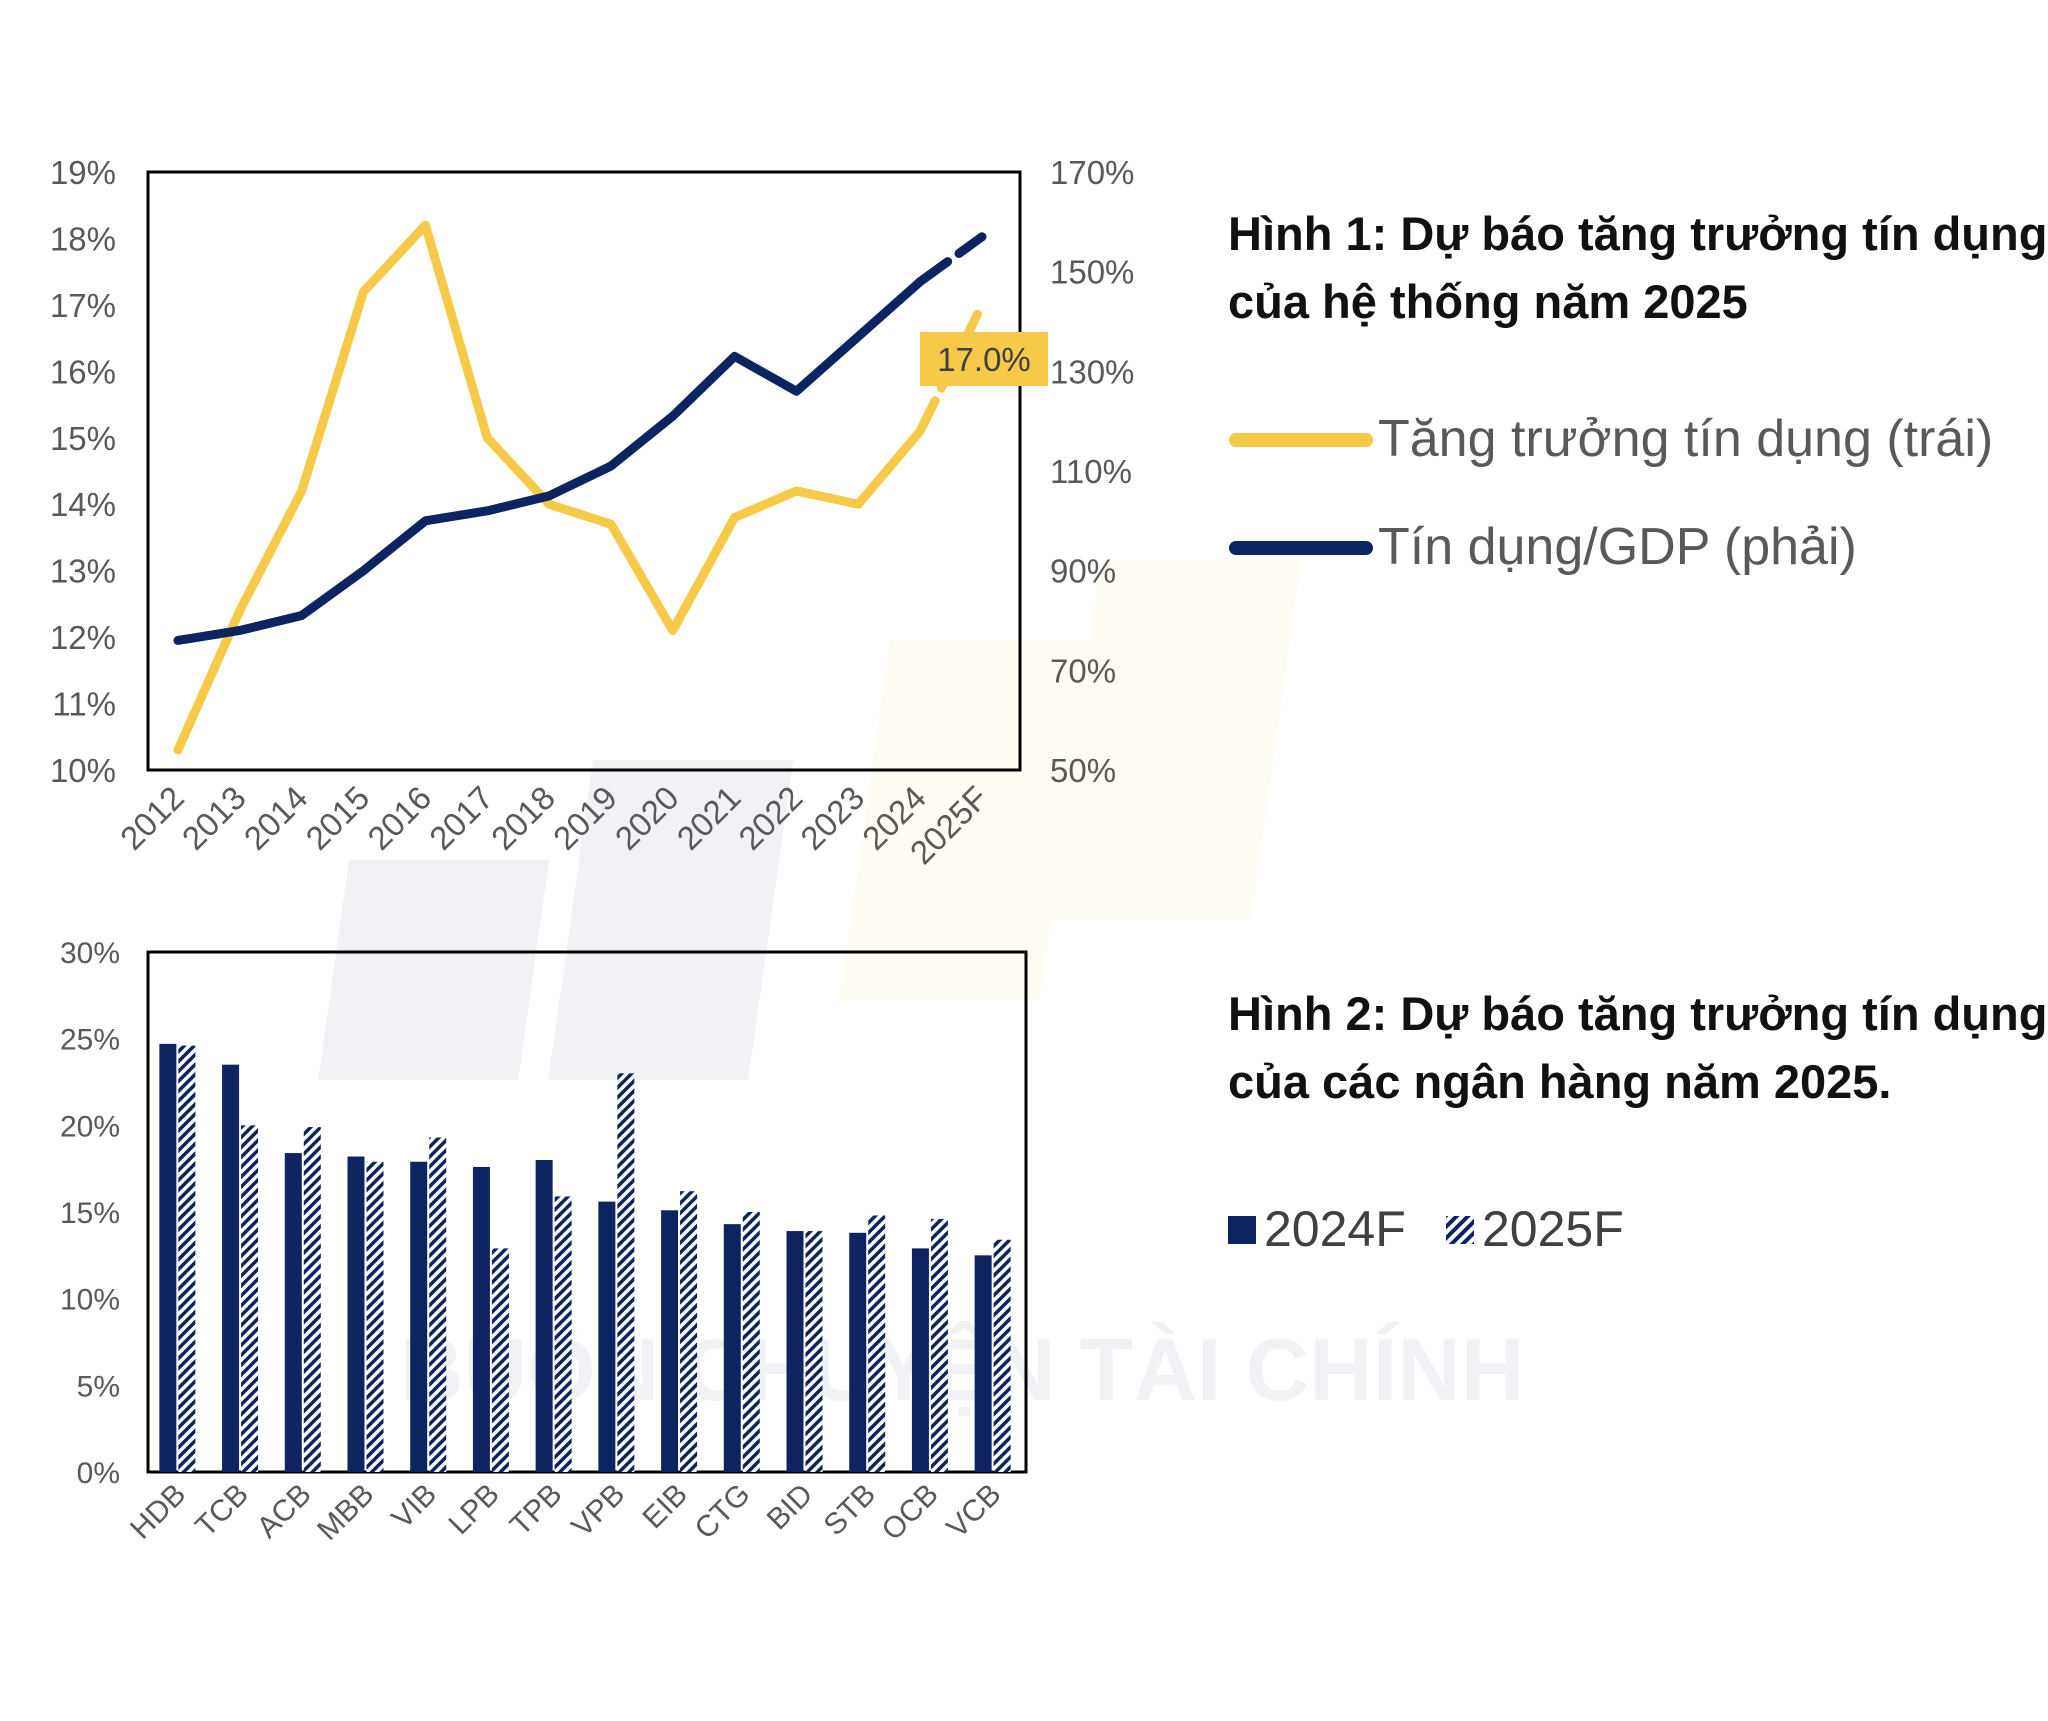 The image size is (2048, 1721). What do you see at coordinates (284, 1511) in the screenshot?
I see `bar-x-axis-tick-label: ACB` at bounding box center [284, 1511].